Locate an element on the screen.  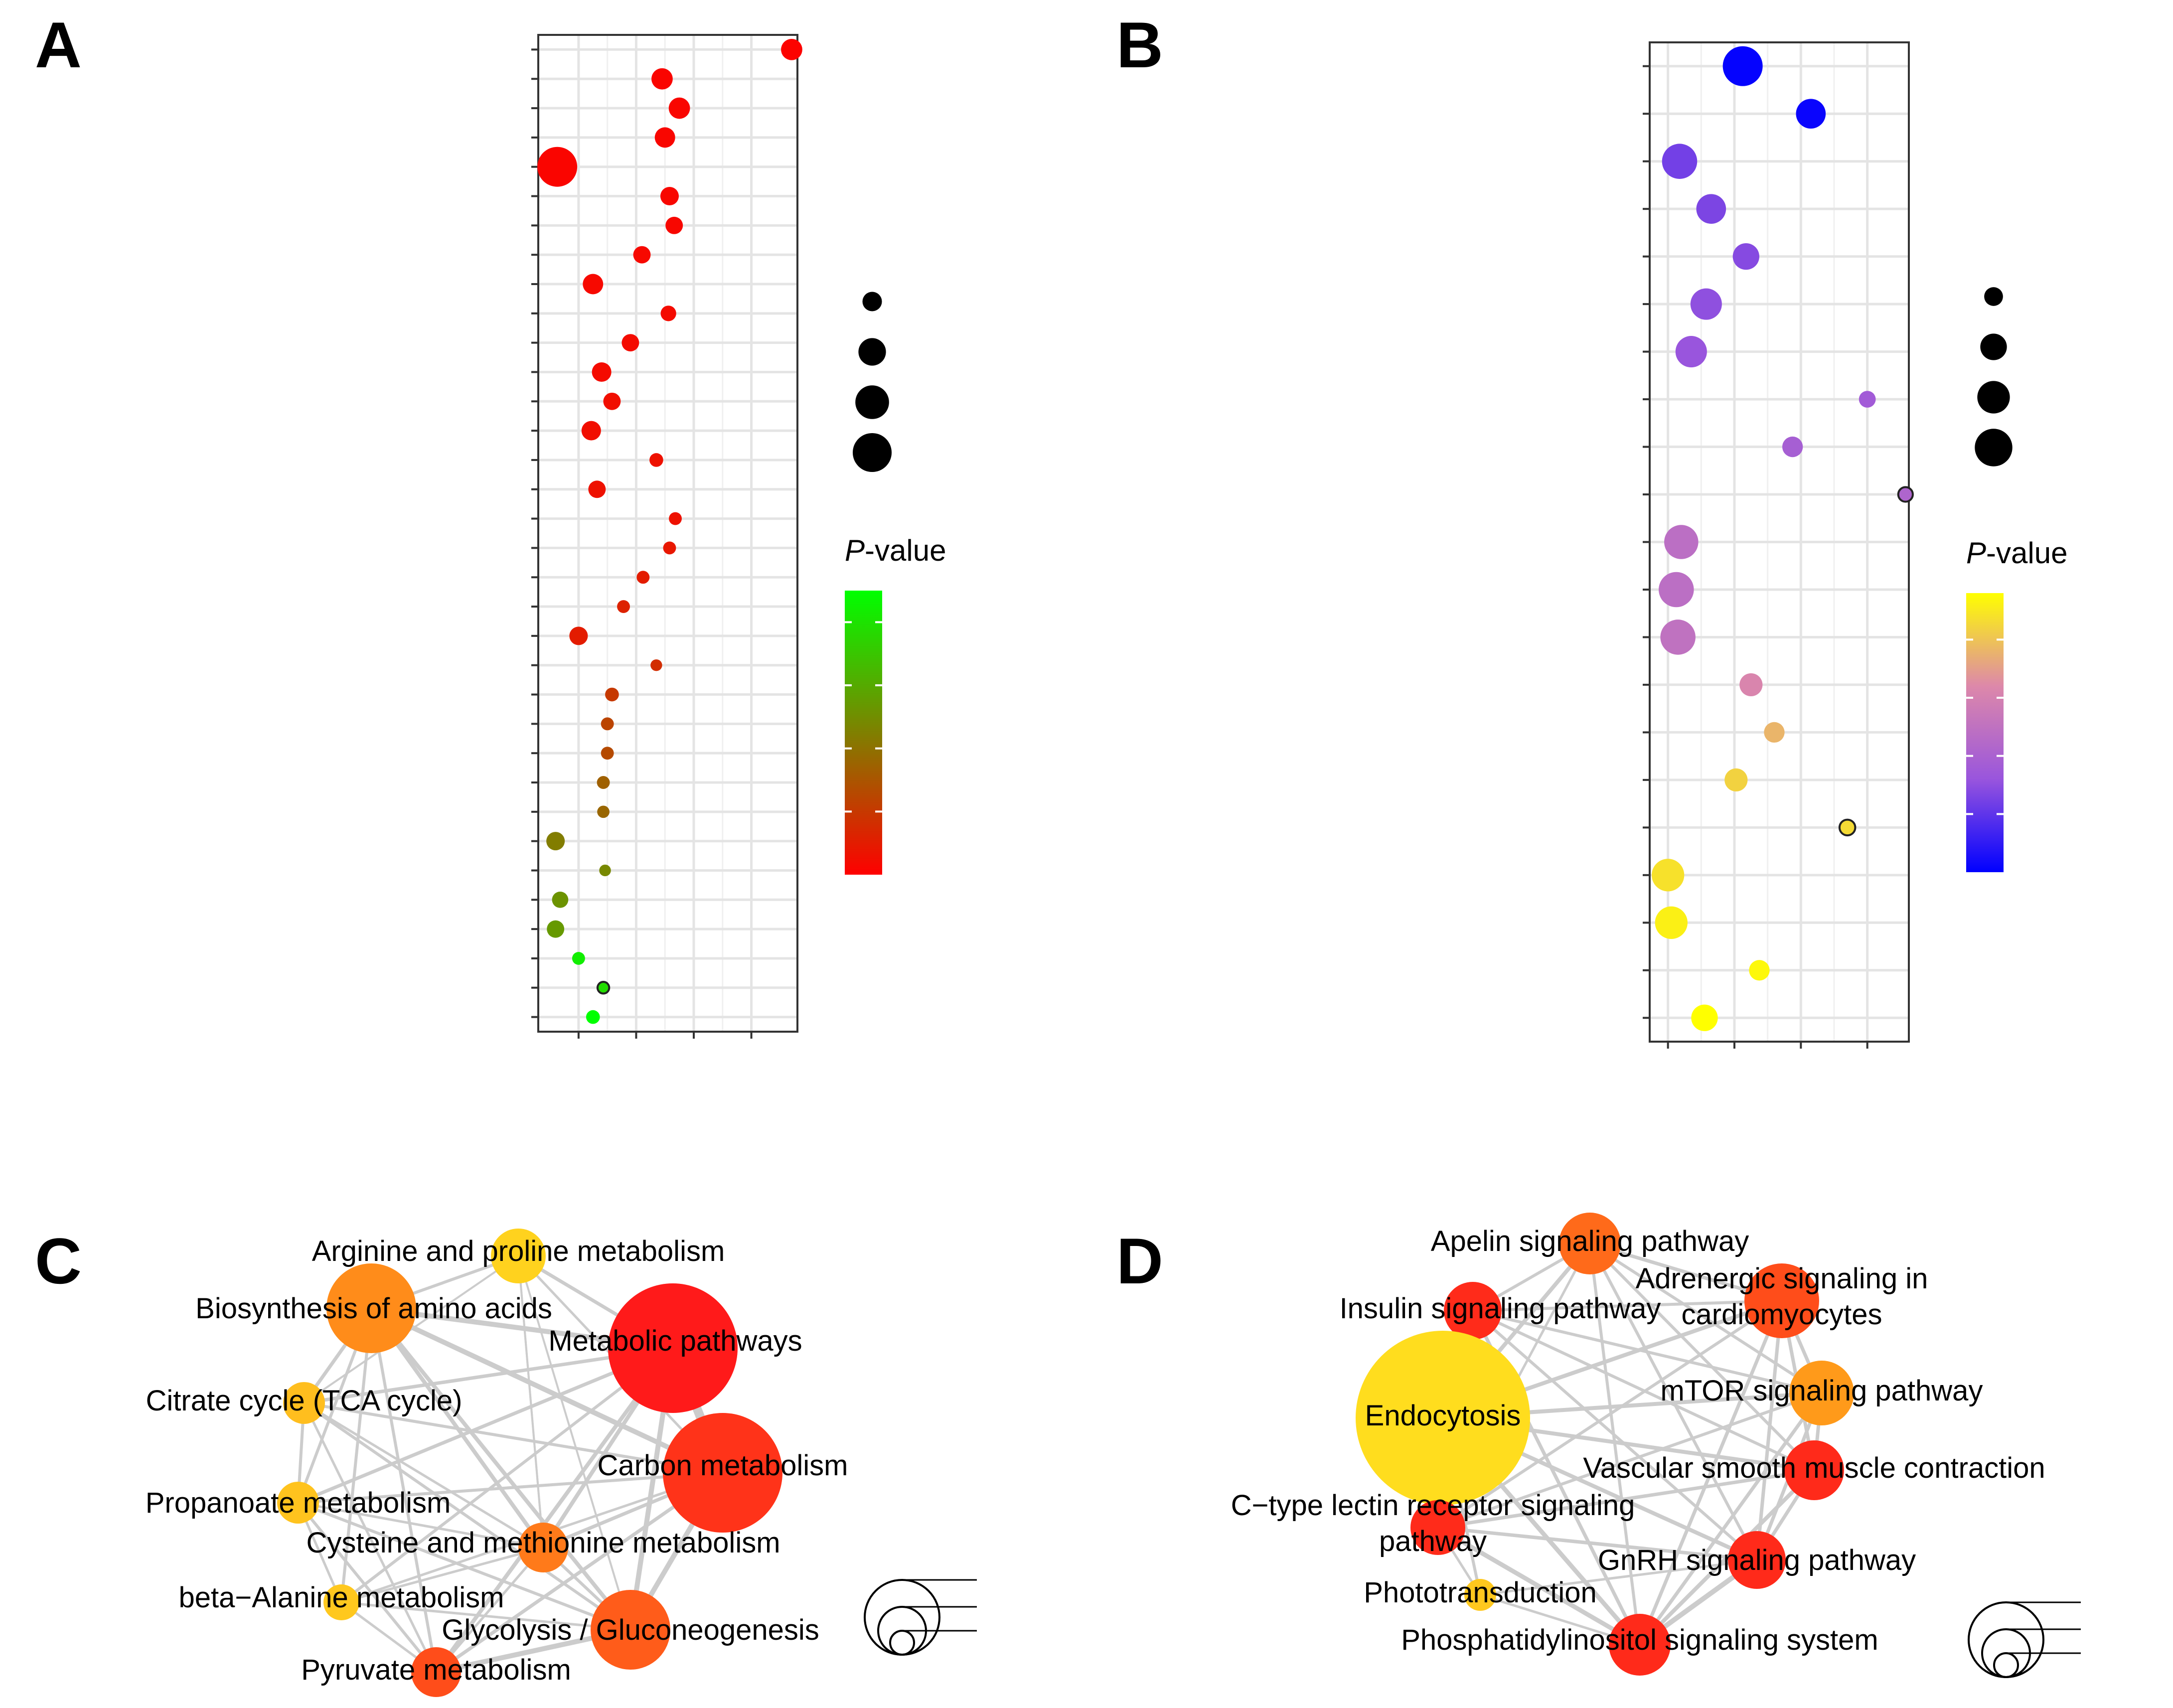
node-label-line: Pyruvate metabolism is located at coordinates (436, 1670).